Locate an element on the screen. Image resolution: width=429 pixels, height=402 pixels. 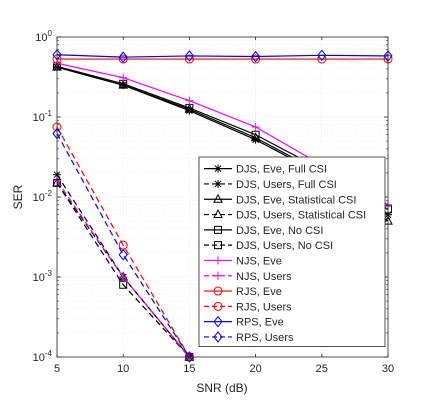
legend-label: DJS, Users, Statistical CSI is located at coordinates (301, 216).